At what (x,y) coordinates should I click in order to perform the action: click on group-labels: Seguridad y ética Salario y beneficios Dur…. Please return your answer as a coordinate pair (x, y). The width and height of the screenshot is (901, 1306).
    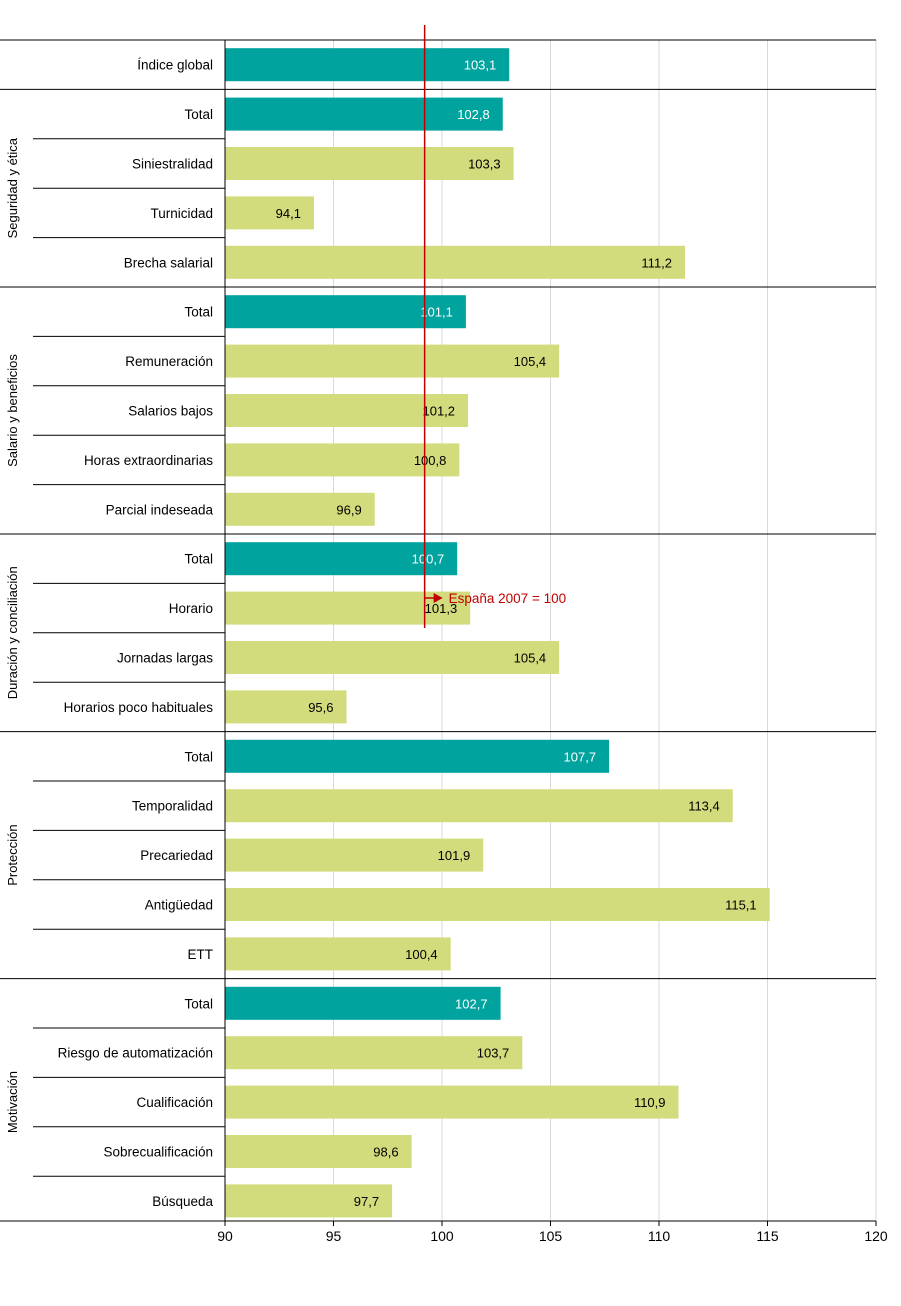
    Looking at the image, I should click on (12, 635).